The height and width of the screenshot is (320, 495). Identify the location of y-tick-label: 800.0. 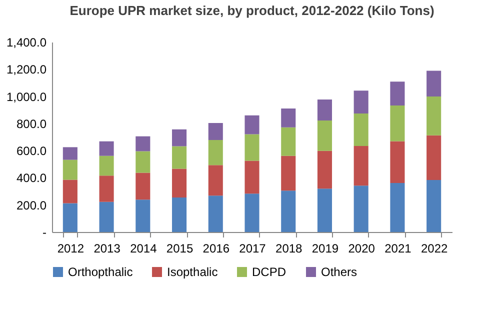
(31, 123).